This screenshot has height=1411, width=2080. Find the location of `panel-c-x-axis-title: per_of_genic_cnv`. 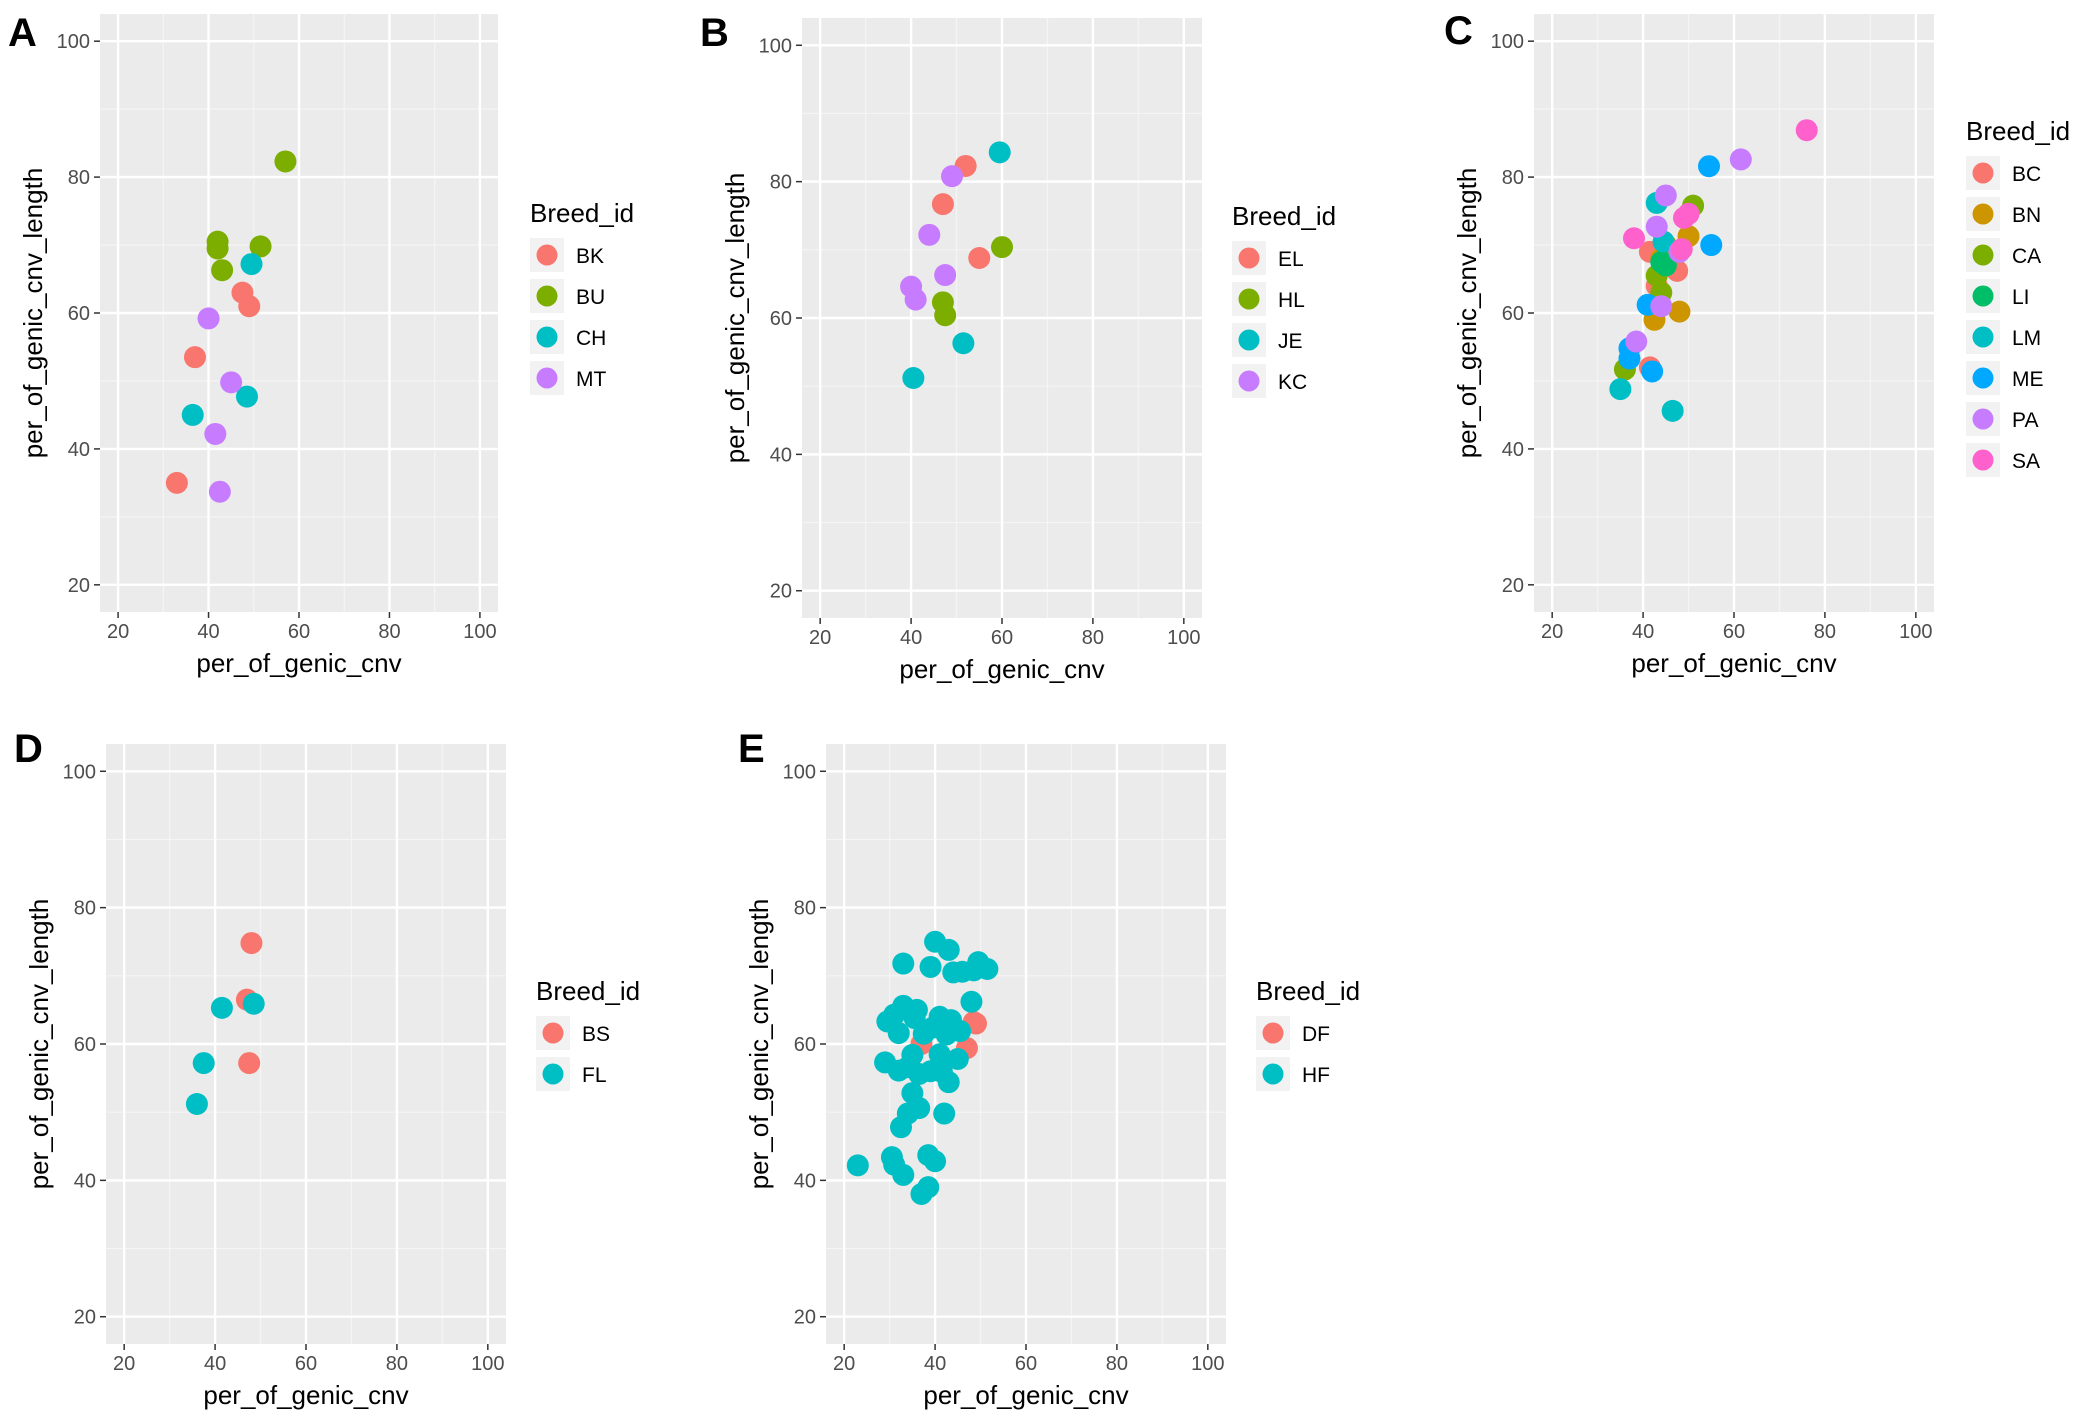

panel-c-x-axis-title: per_of_genic_cnv is located at coordinates (1733, 663).